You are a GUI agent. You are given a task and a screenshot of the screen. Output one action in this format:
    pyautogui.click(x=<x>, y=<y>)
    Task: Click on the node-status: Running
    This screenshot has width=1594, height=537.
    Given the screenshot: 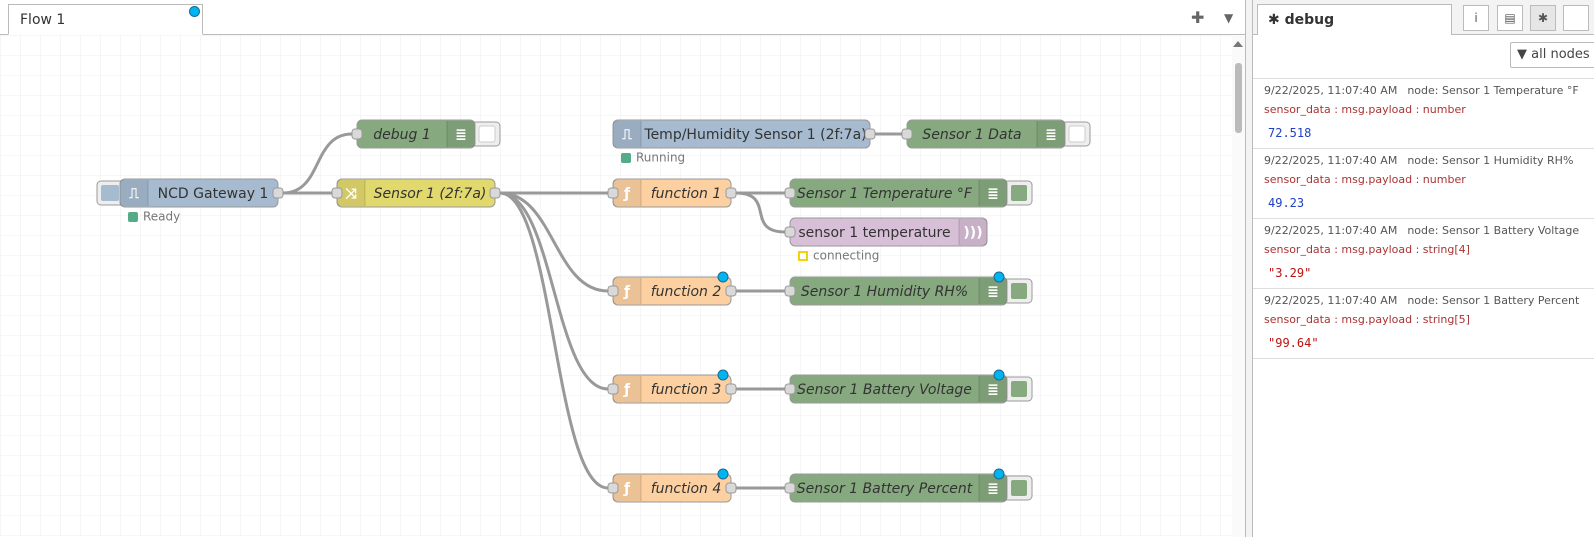 What is the action you would take?
    pyautogui.click(x=660, y=158)
    